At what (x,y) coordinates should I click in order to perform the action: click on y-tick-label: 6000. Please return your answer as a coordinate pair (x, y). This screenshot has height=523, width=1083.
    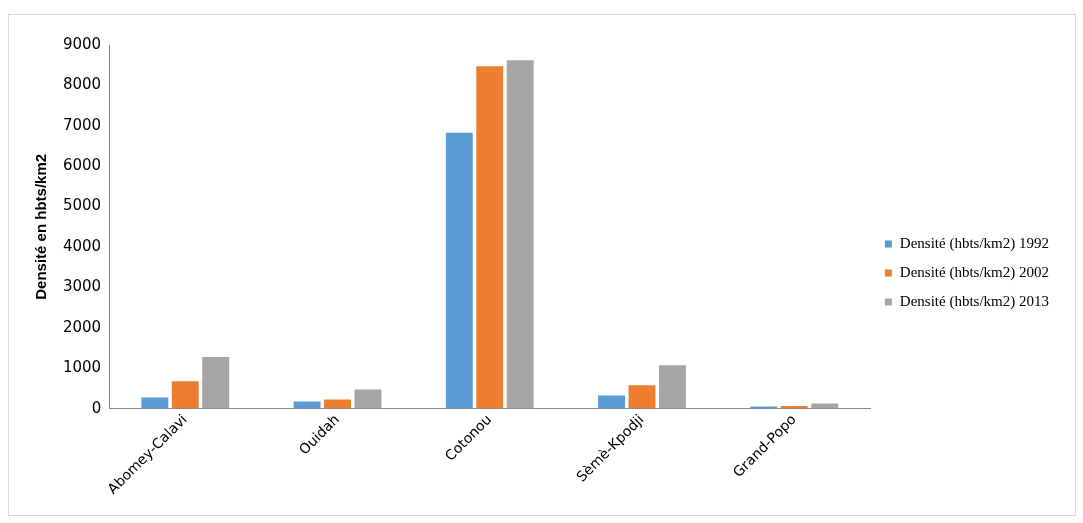
    Looking at the image, I should click on (82, 165).